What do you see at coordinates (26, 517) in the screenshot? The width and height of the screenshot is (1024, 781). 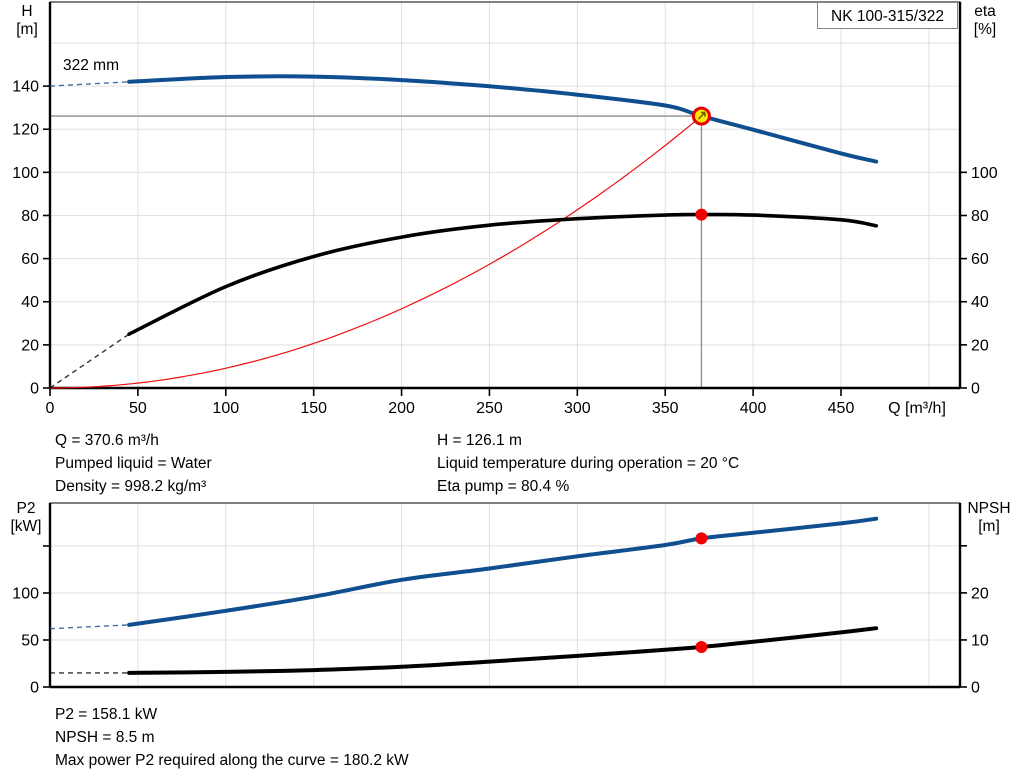 I see `p2-axis-title: P2 [kW]` at bounding box center [26, 517].